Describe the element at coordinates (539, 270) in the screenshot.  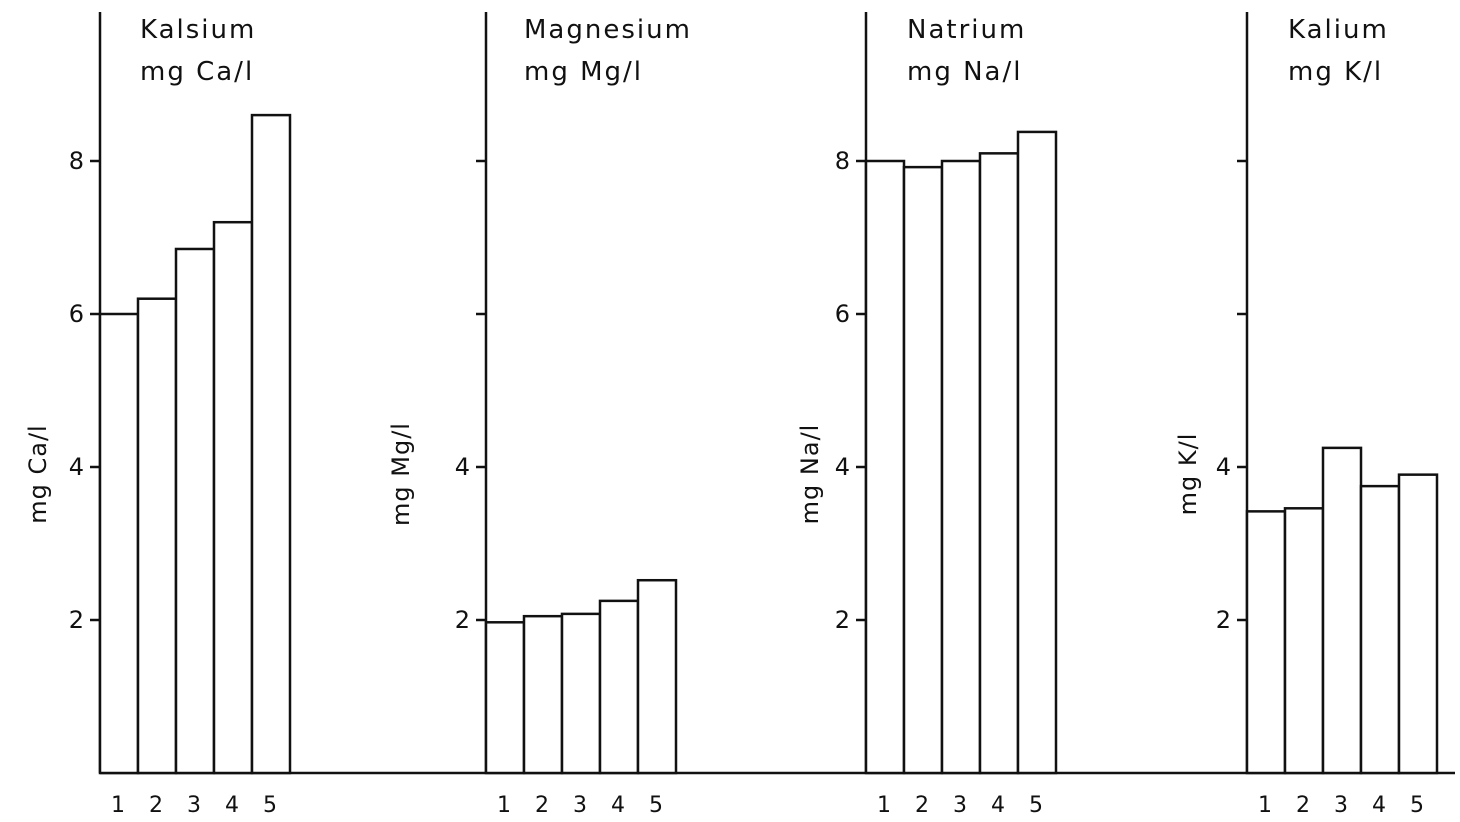
I see `panel-magnesium: Magnesium mg Mg/l mg Mg/l` at that location.